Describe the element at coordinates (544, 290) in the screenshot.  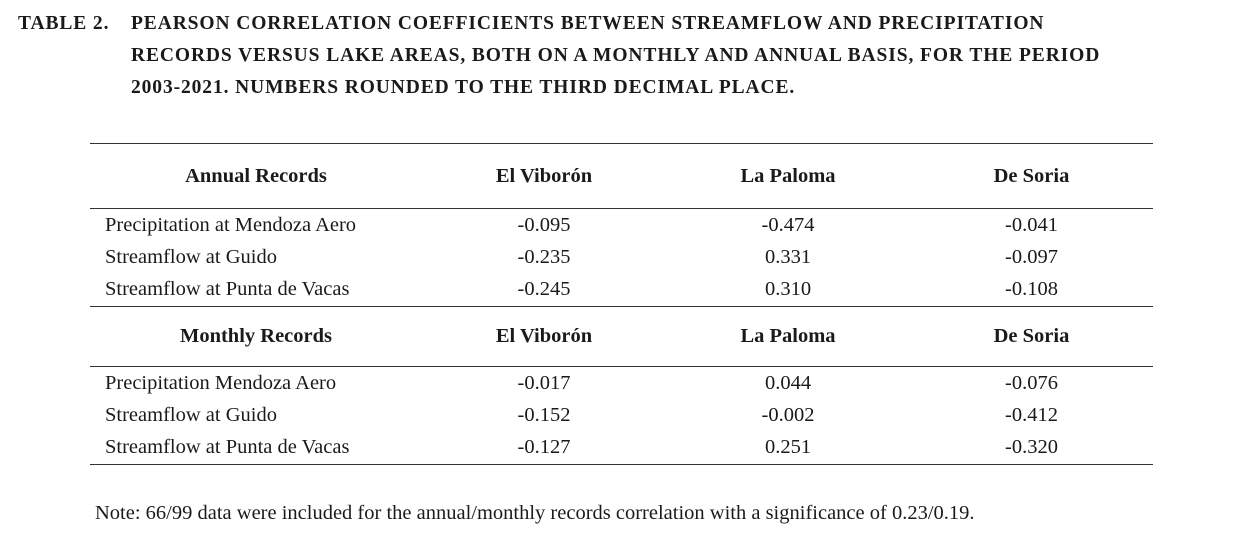
I see `value-cell: -0.245` at that location.